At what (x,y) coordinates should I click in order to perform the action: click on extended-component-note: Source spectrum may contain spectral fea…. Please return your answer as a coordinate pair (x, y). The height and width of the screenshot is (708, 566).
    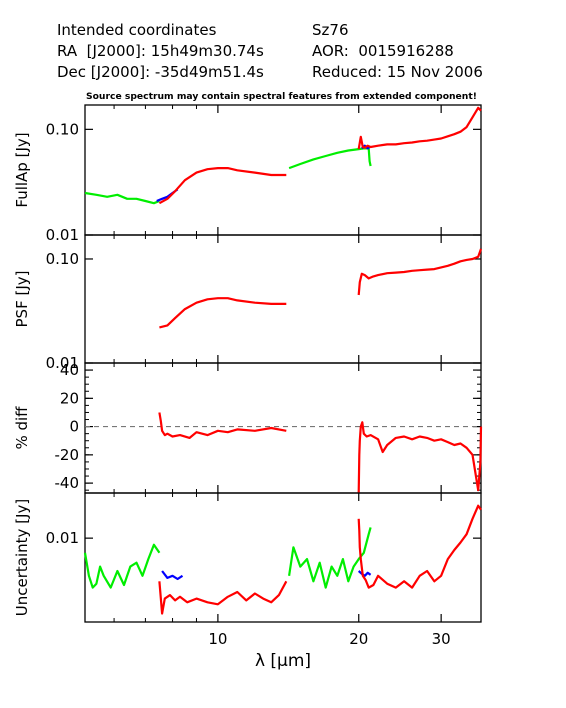
    Looking at the image, I should click on (281, 96).